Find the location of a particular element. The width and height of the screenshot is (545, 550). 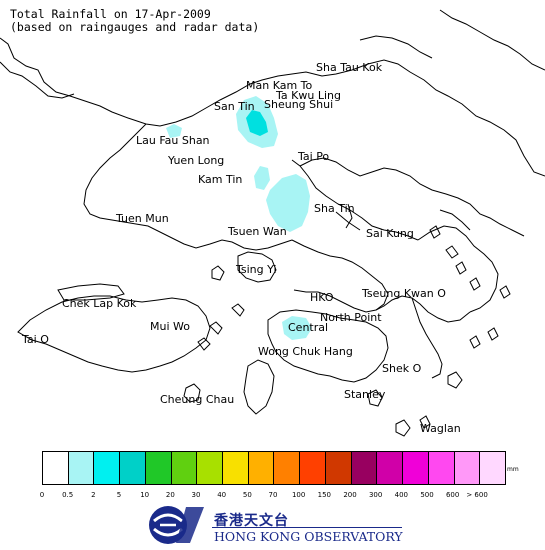

legend-tick-label: 100 is located at coordinates (298, 495).